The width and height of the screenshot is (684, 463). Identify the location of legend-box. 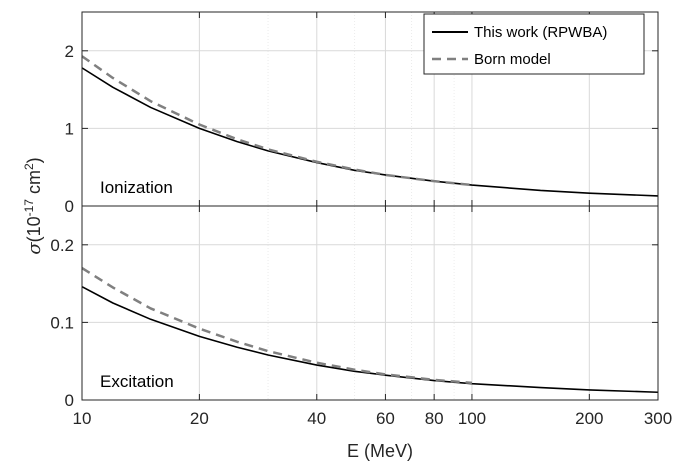
(534, 44).